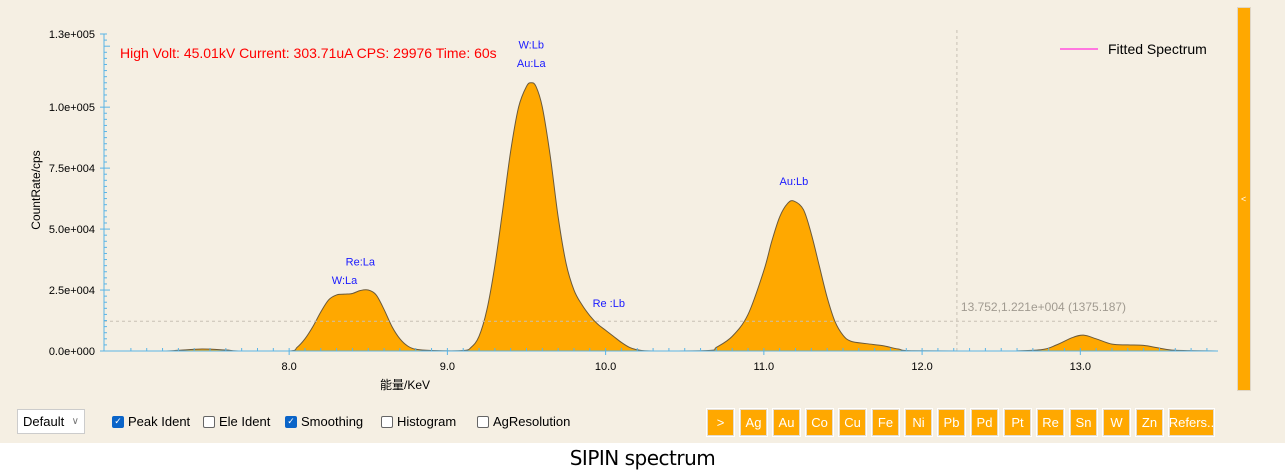 The image size is (1285, 474). I want to click on preset-value: Default, so click(44, 421).